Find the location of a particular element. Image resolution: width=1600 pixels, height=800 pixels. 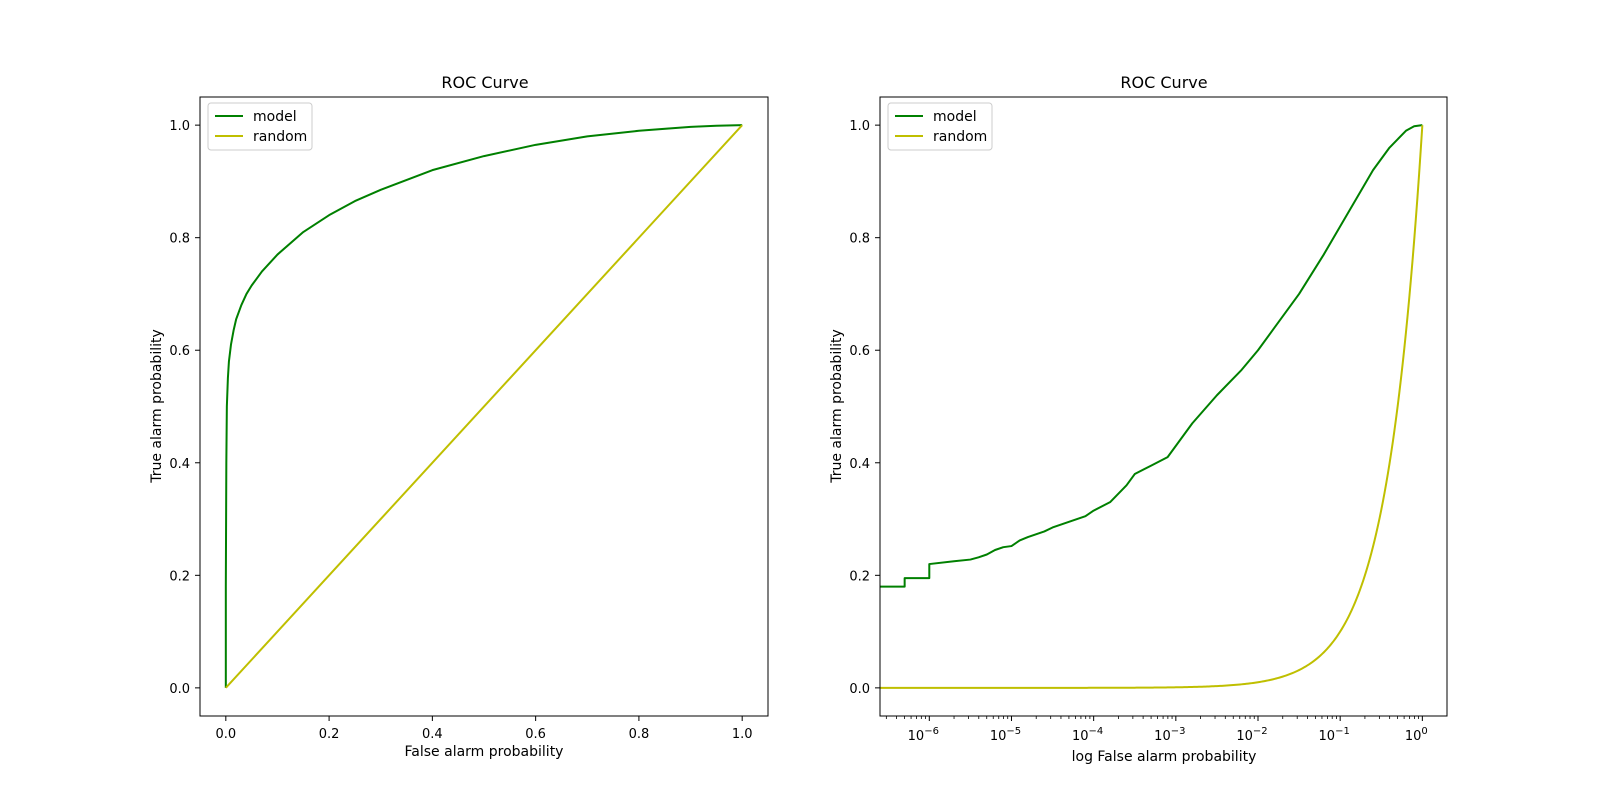

left-y-tick-label: 0.8 is located at coordinates (179, 239).